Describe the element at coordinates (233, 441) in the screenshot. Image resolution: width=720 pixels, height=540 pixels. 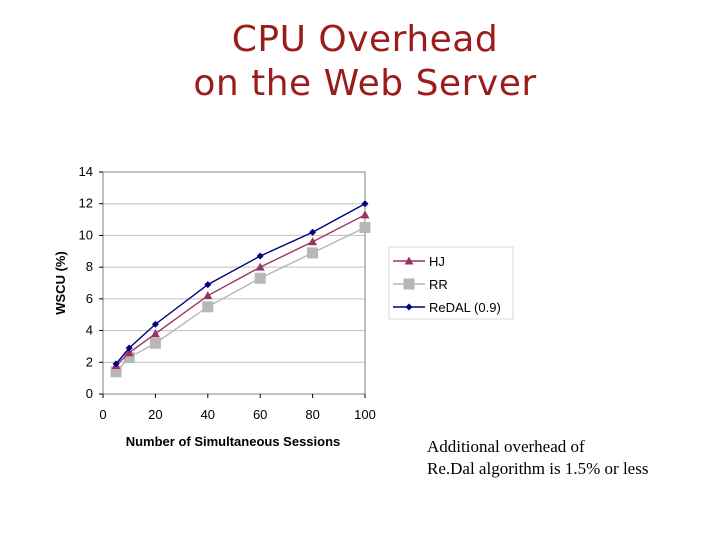
I see `x-axis-label: Number of Simultaneous Sessions` at that location.